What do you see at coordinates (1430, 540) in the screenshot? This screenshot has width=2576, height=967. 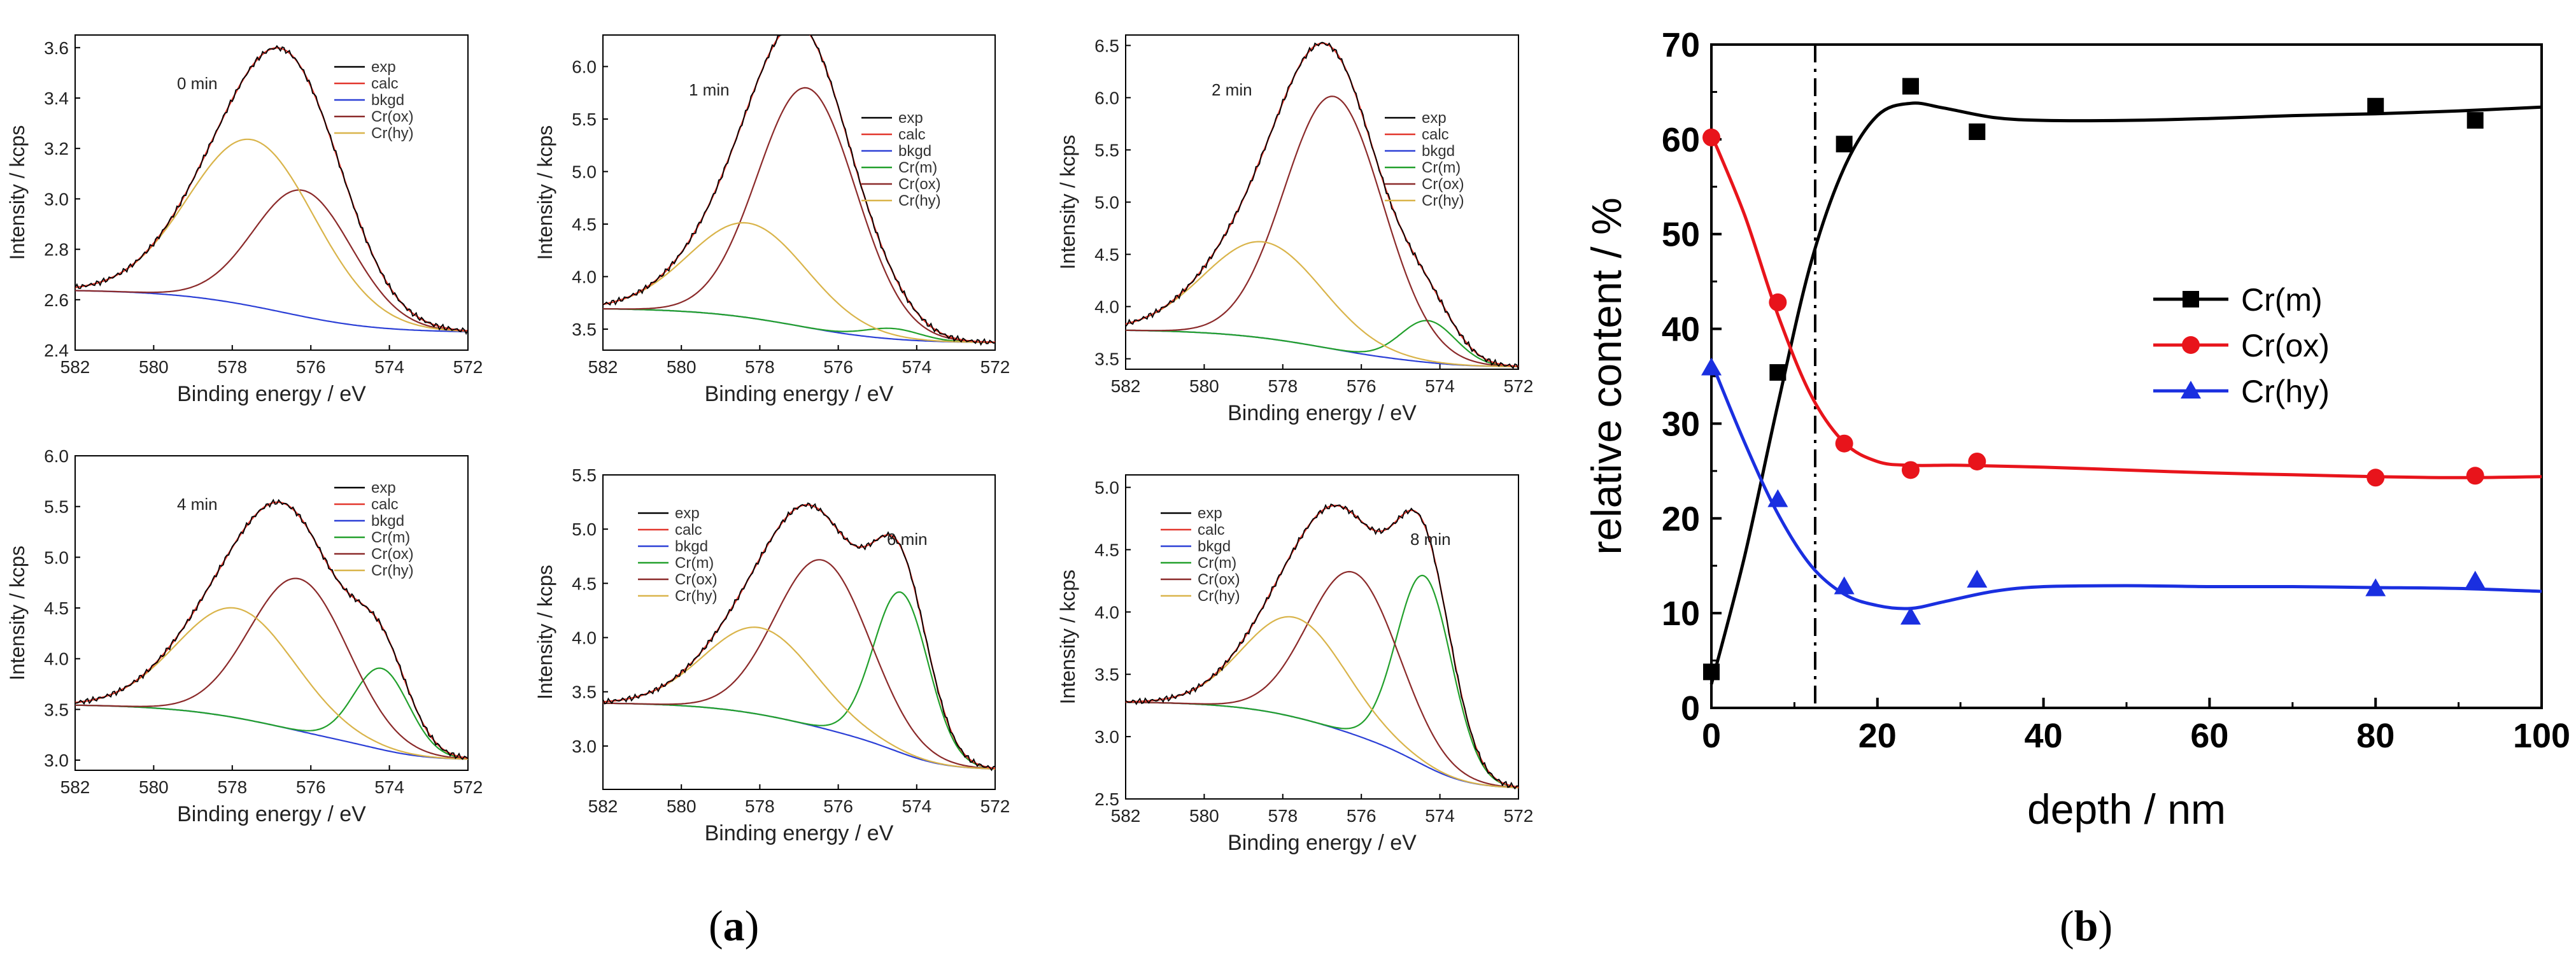 I see `time-label: 8 min` at bounding box center [1430, 540].